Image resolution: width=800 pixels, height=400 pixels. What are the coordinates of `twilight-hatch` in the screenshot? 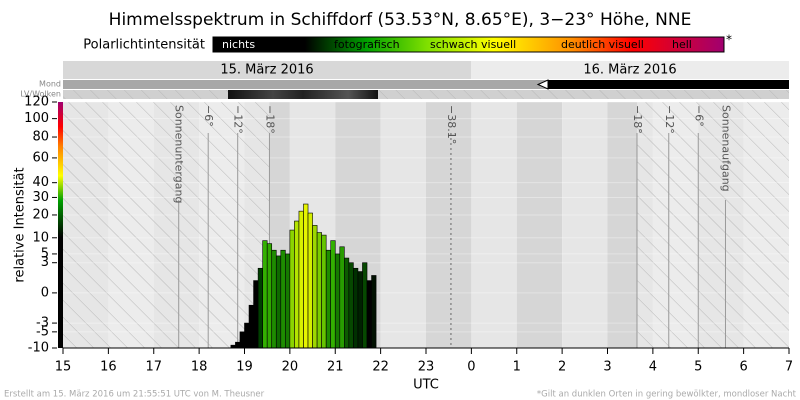 It's located at (712, 225).